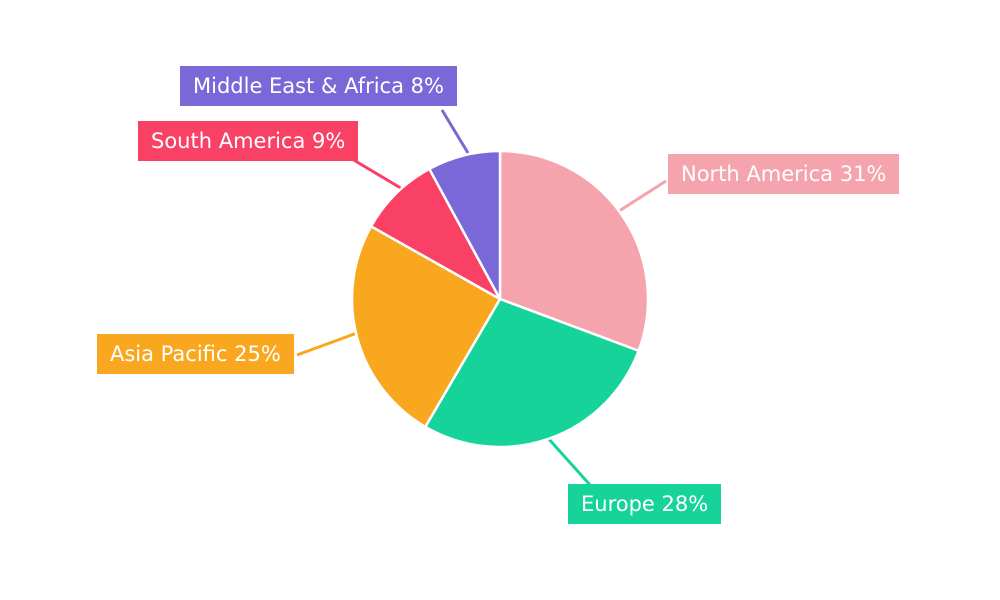 This screenshot has width=1000, height=600. Describe the element at coordinates (327, 344) in the screenshot. I see `leader-line-asia-pacific` at that location.